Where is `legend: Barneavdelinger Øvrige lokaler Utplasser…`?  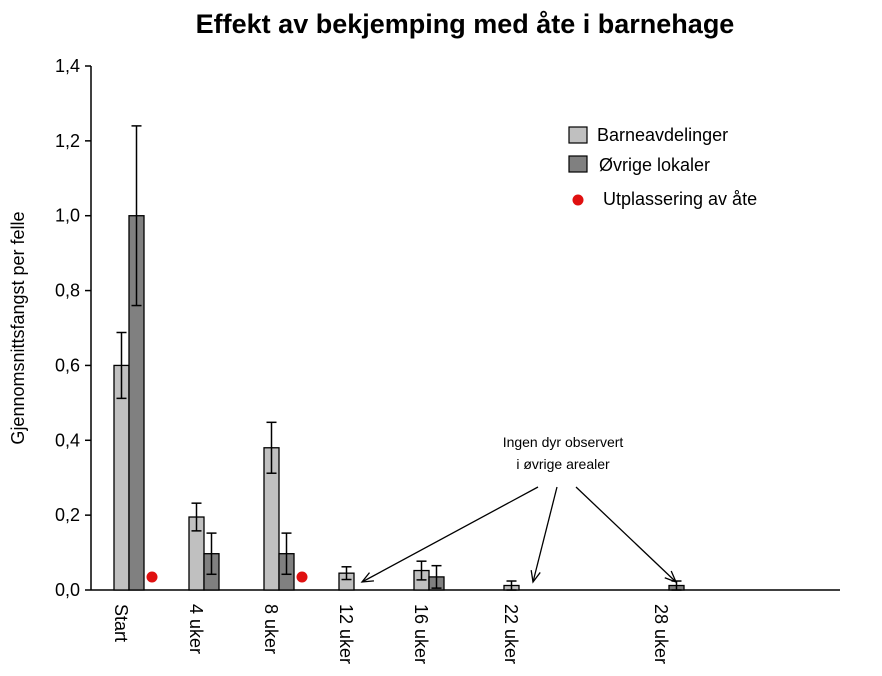
legend: Barneavdelinger Øvrige lokaler Utplasser… is located at coordinates (662, 167).